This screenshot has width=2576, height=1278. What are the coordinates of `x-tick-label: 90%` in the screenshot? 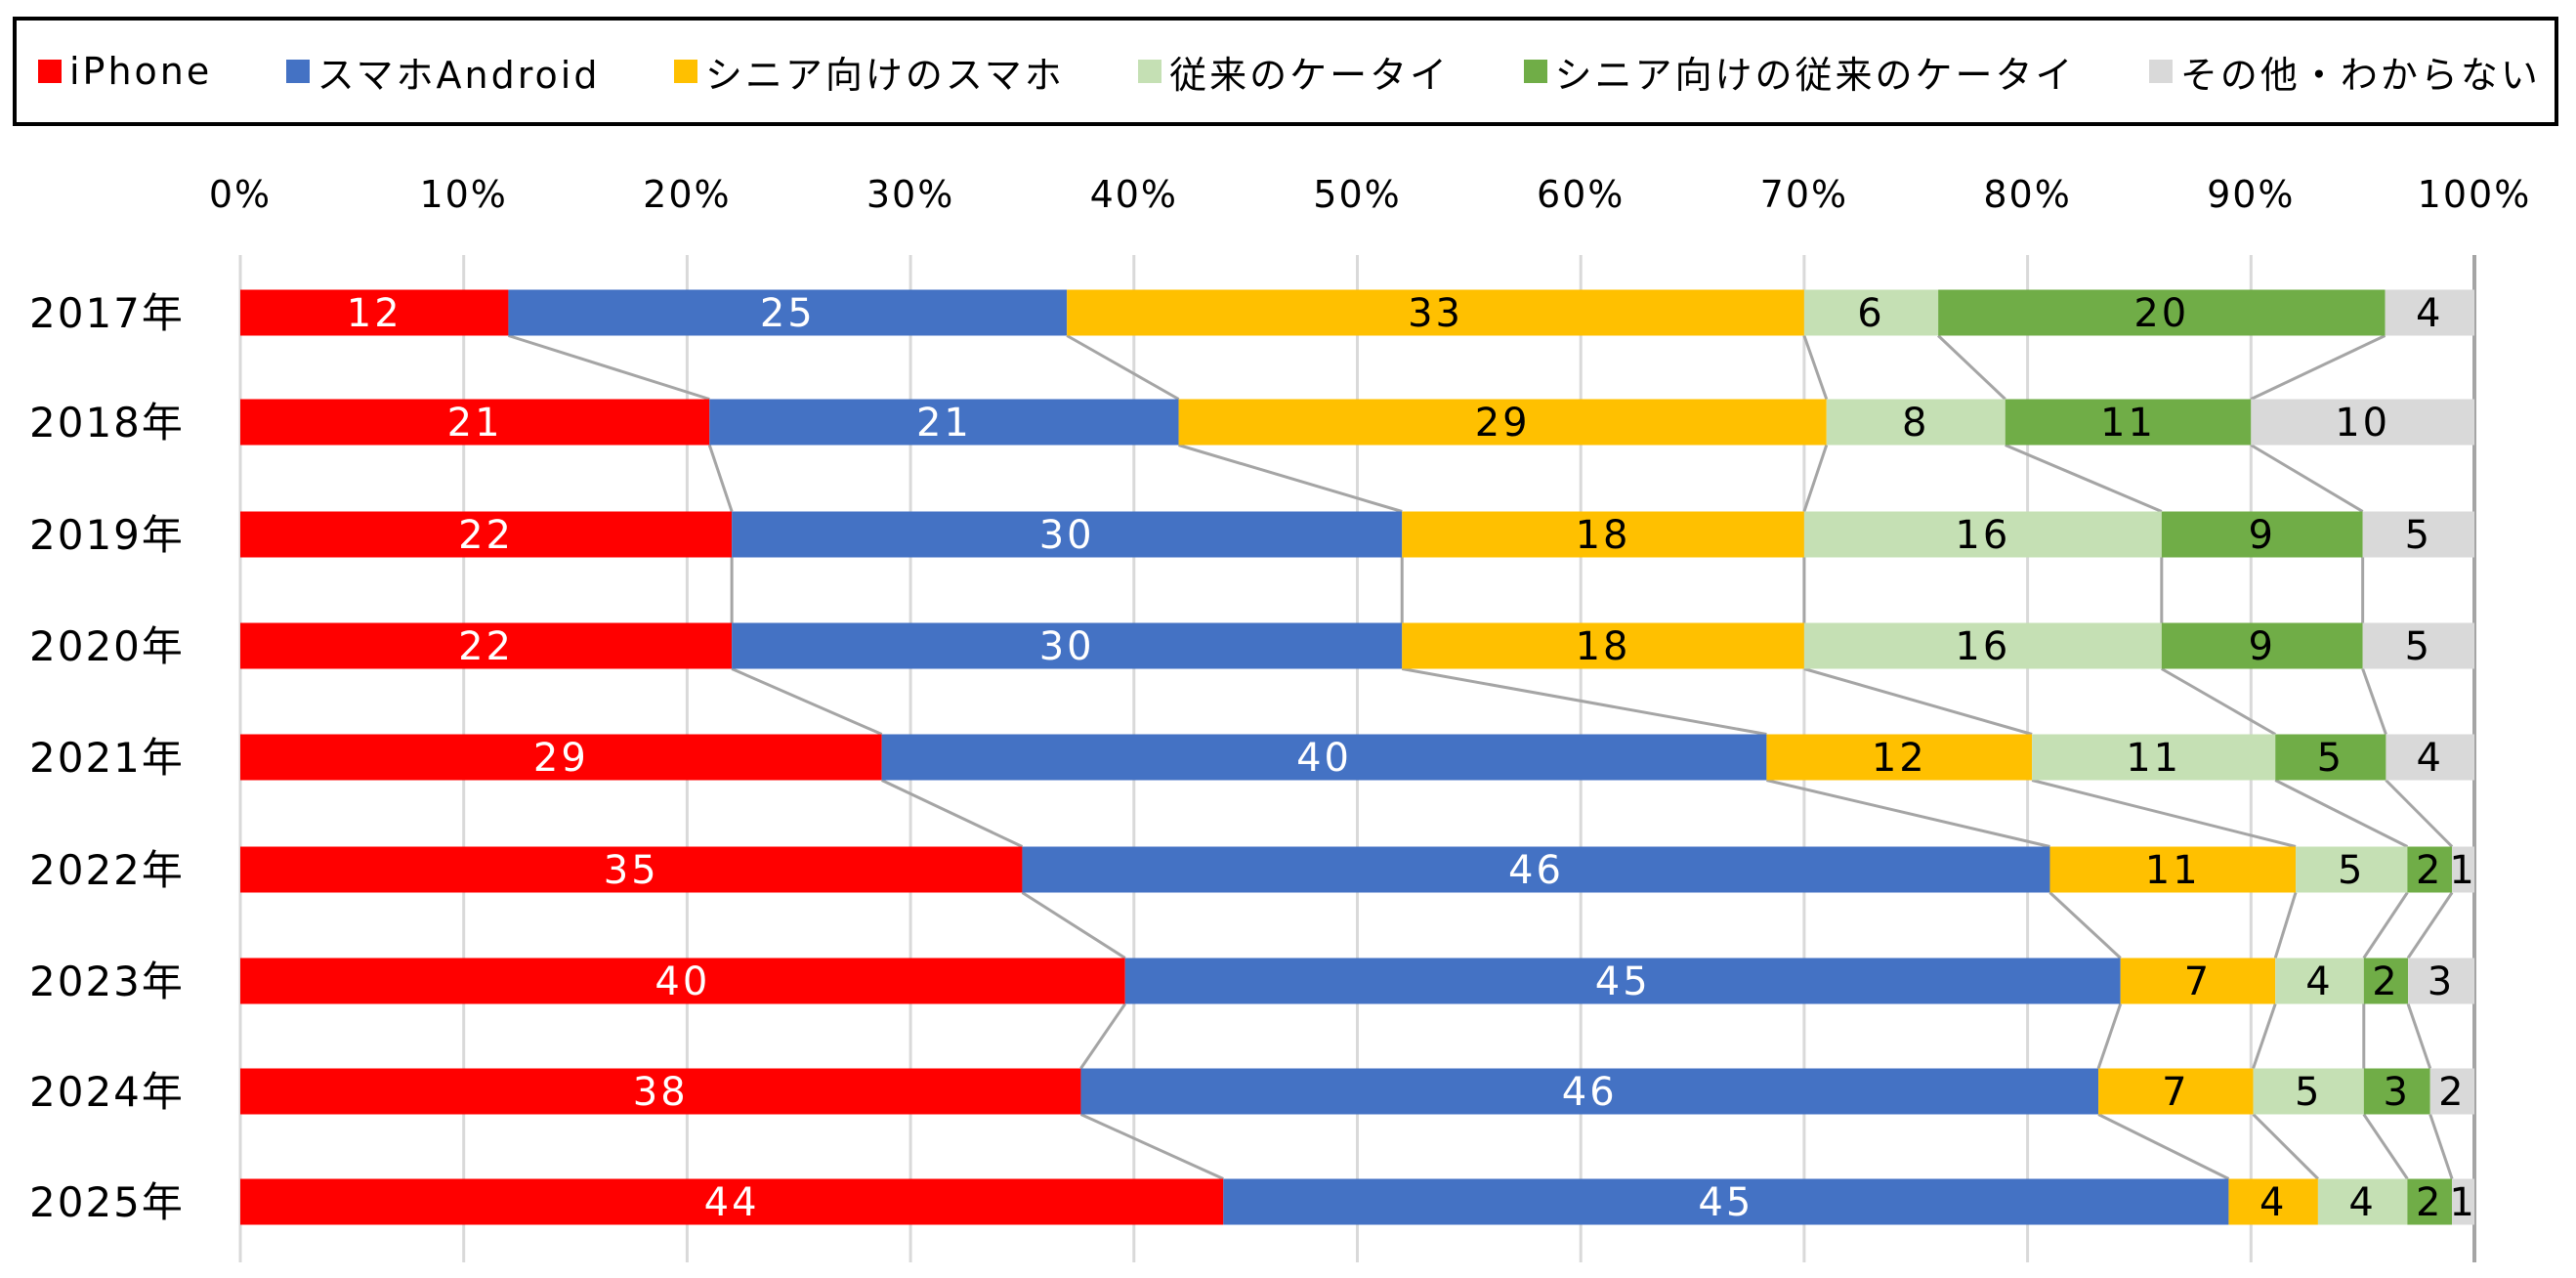 It's located at (2251, 194).